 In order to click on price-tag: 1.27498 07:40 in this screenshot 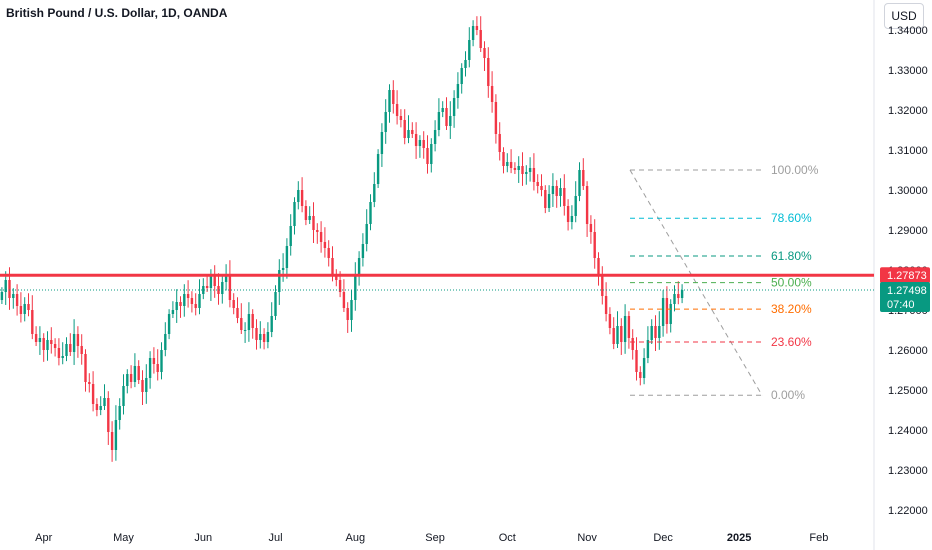, I will do `click(905, 297)`.